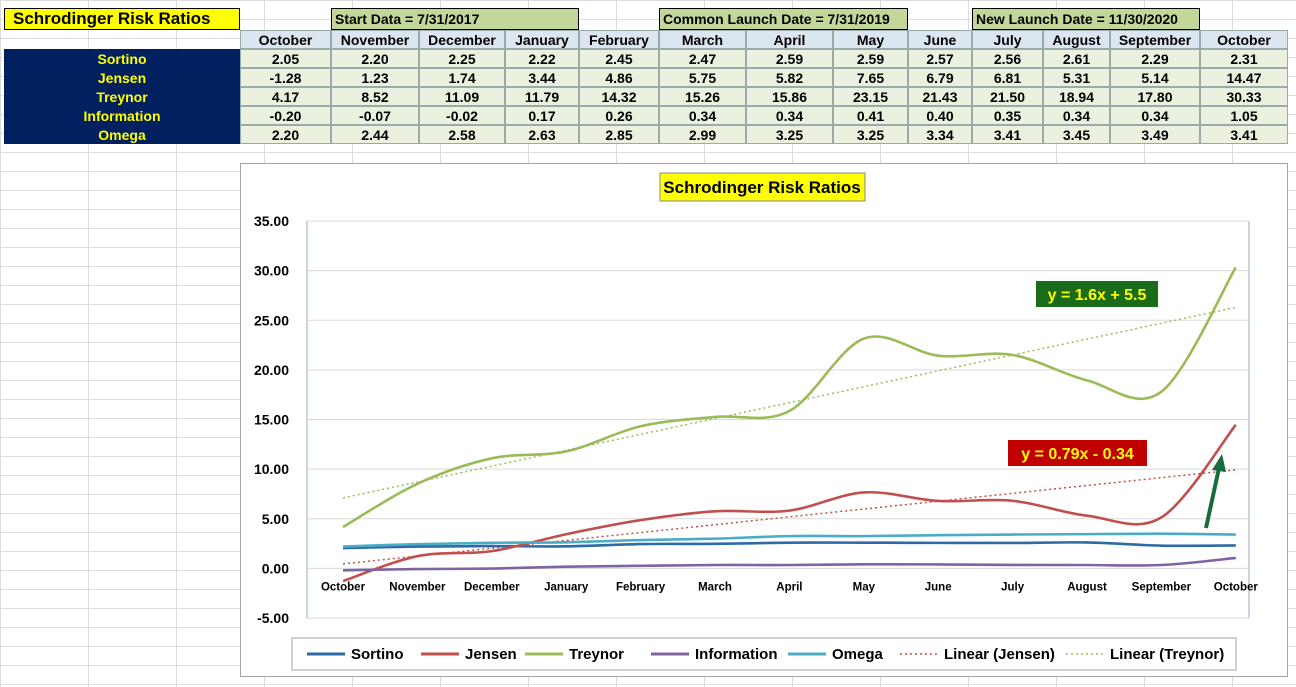 The height and width of the screenshot is (687, 1296). Describe the element at coordinates (1155, 58) in the screenshot. I see `cell-sortino-11: 2.29` at that location.